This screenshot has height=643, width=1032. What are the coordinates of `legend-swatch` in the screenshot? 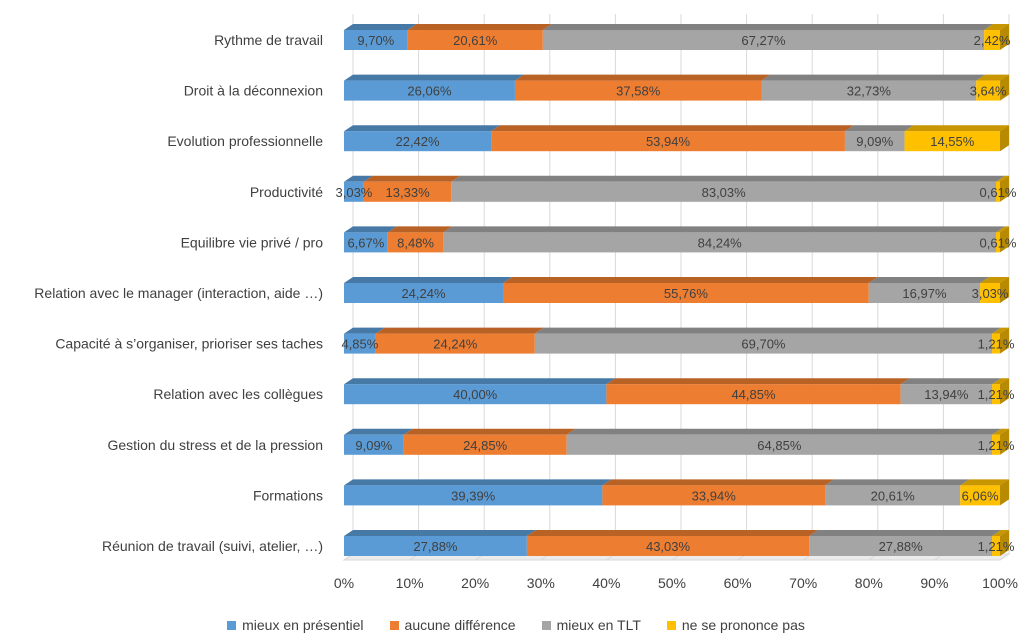 It's located at (232, 625).